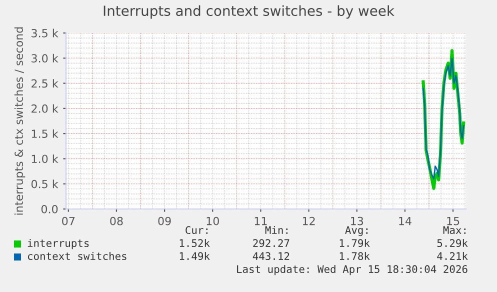 The width and height of the screenshot is (497, 292). Describe the element at coordinates (352, 270) in the screenshot. I see `text: Last update: Wed Apr 15 18:30:04 2026` at that location.